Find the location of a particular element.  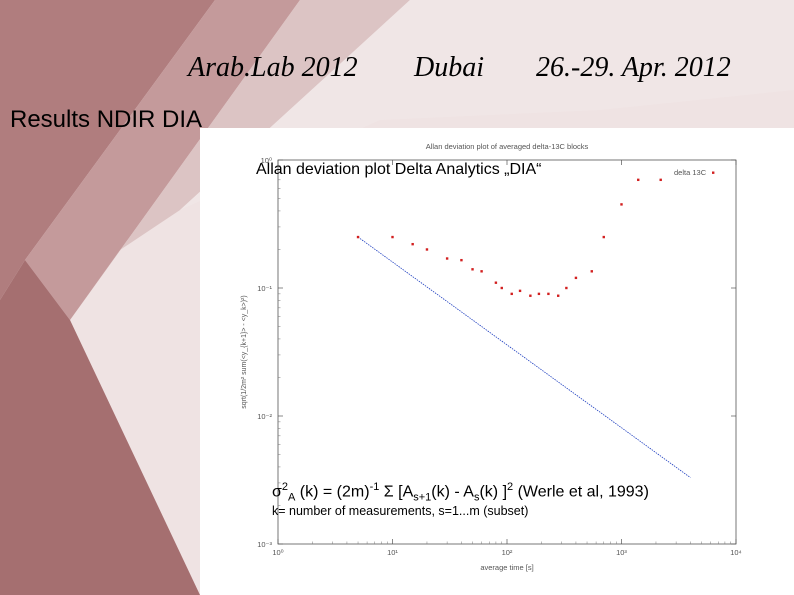

formula-sigma: σ is located at coordinates (277, 492).